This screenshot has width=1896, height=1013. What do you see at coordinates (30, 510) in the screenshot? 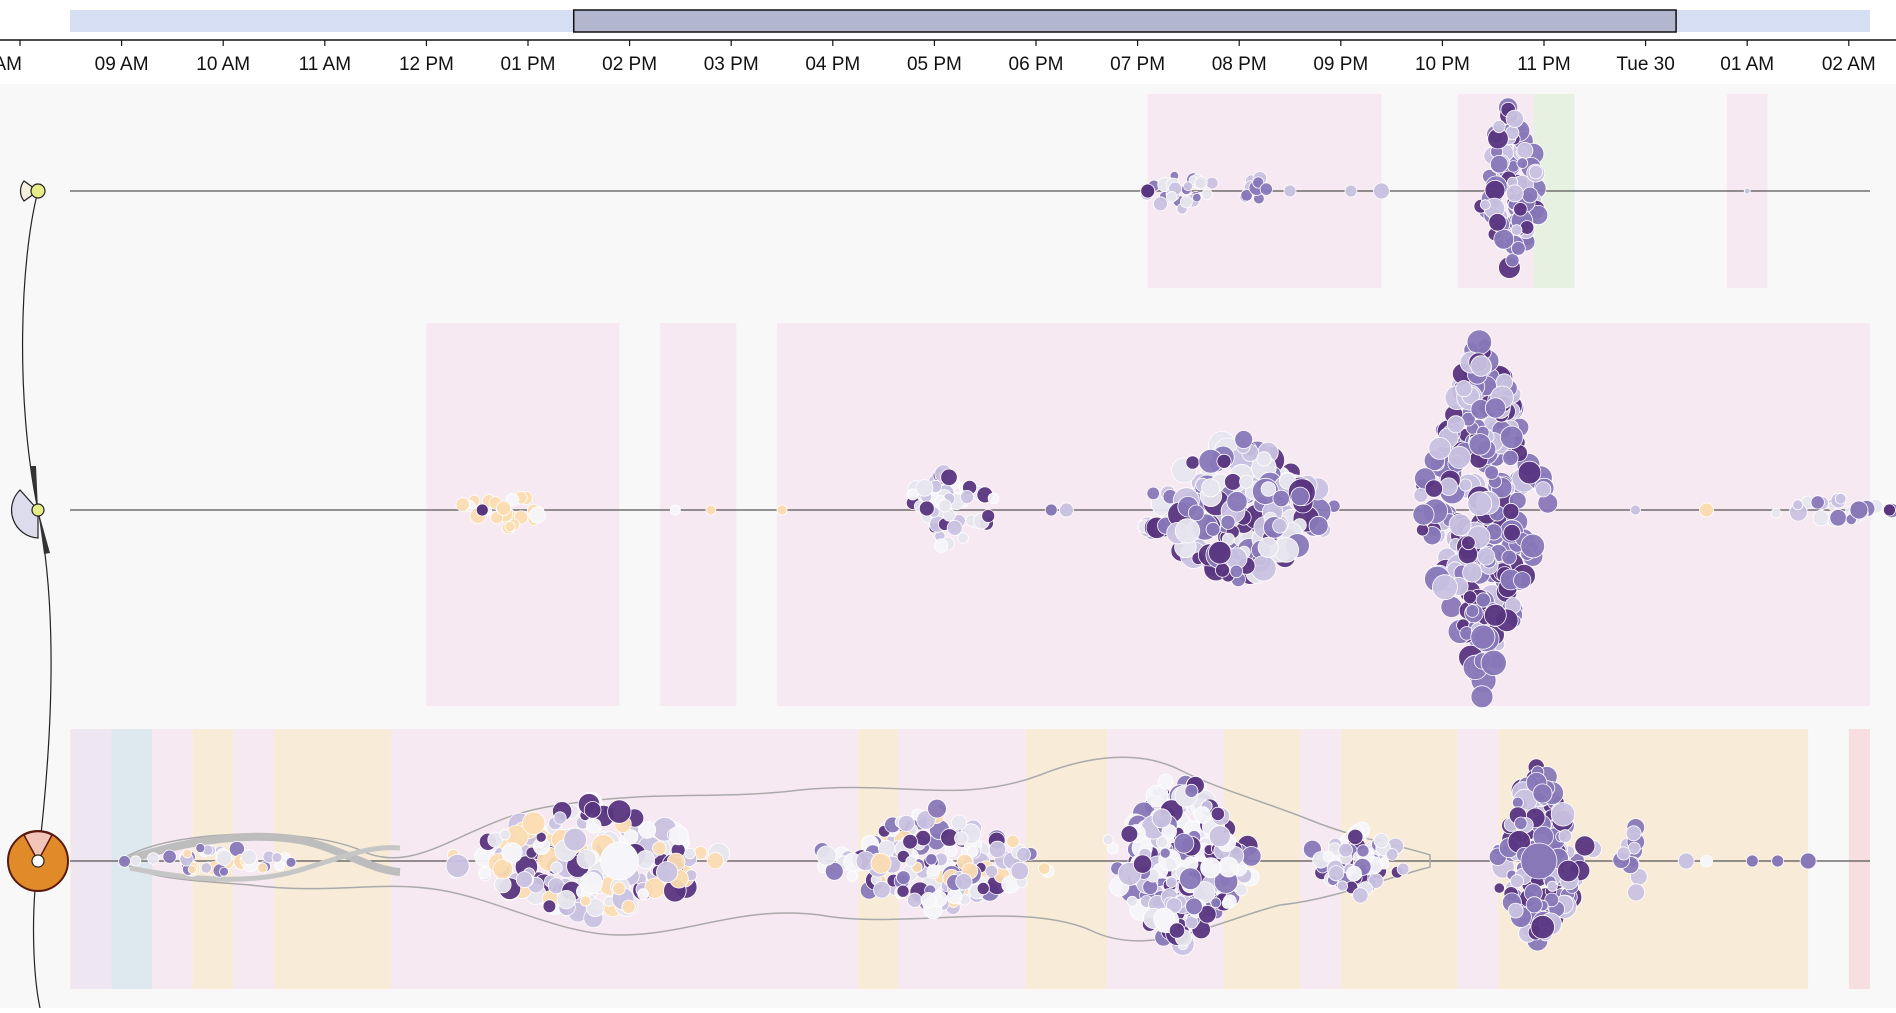
I see `row-2-glyph` at bounding box center [30, 510].